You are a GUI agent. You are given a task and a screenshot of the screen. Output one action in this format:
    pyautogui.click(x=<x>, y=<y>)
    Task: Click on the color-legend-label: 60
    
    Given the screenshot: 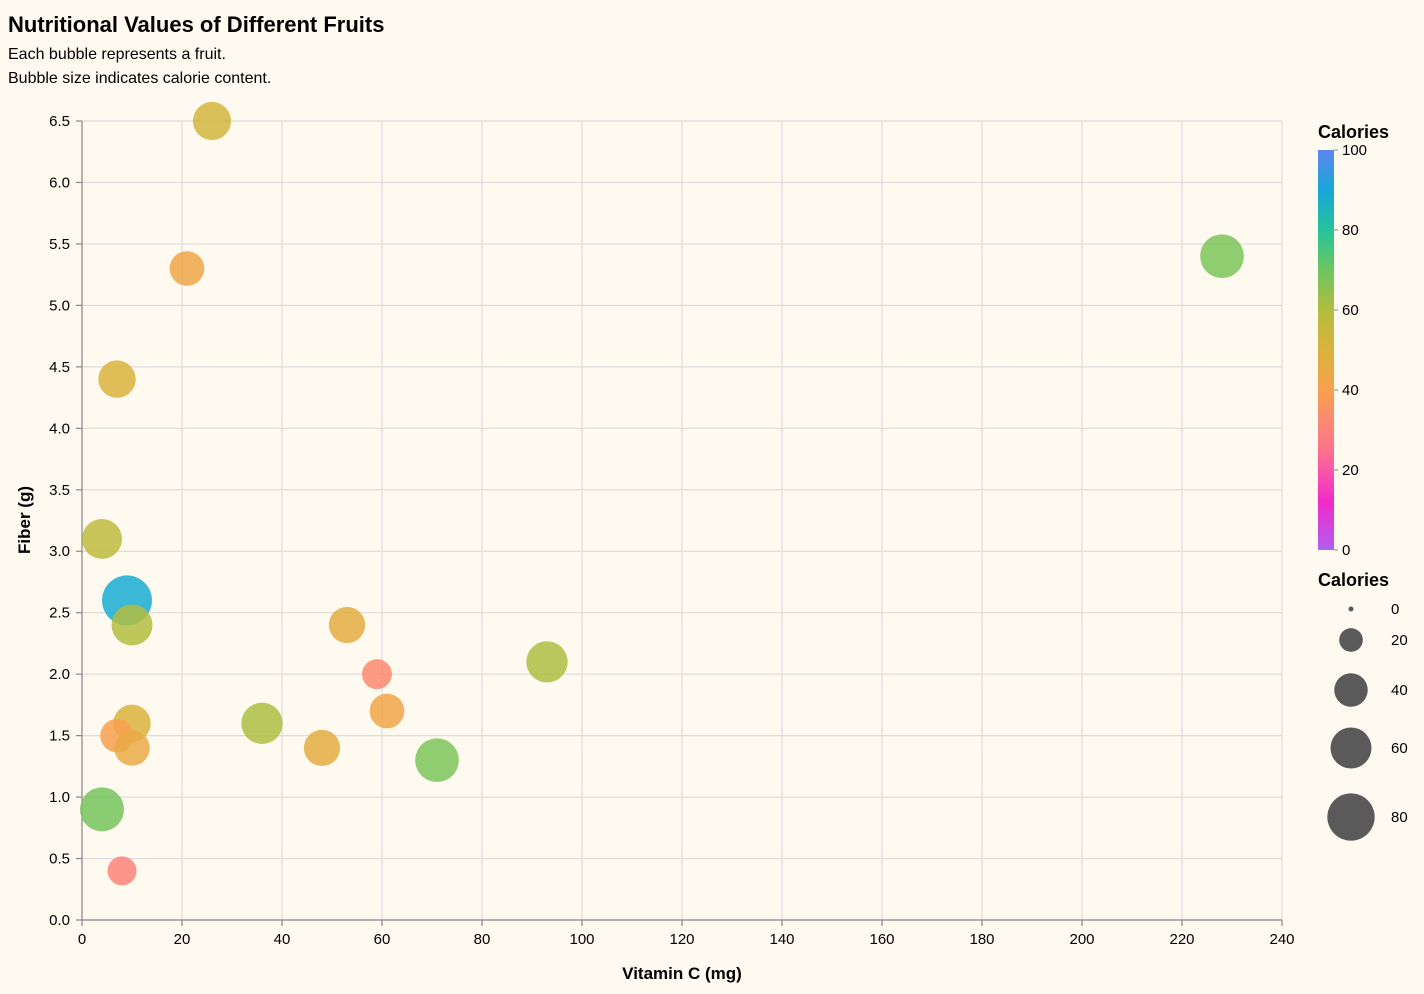 What is the action you would take?
    pyautogui.click(x=1350, y=310)
    